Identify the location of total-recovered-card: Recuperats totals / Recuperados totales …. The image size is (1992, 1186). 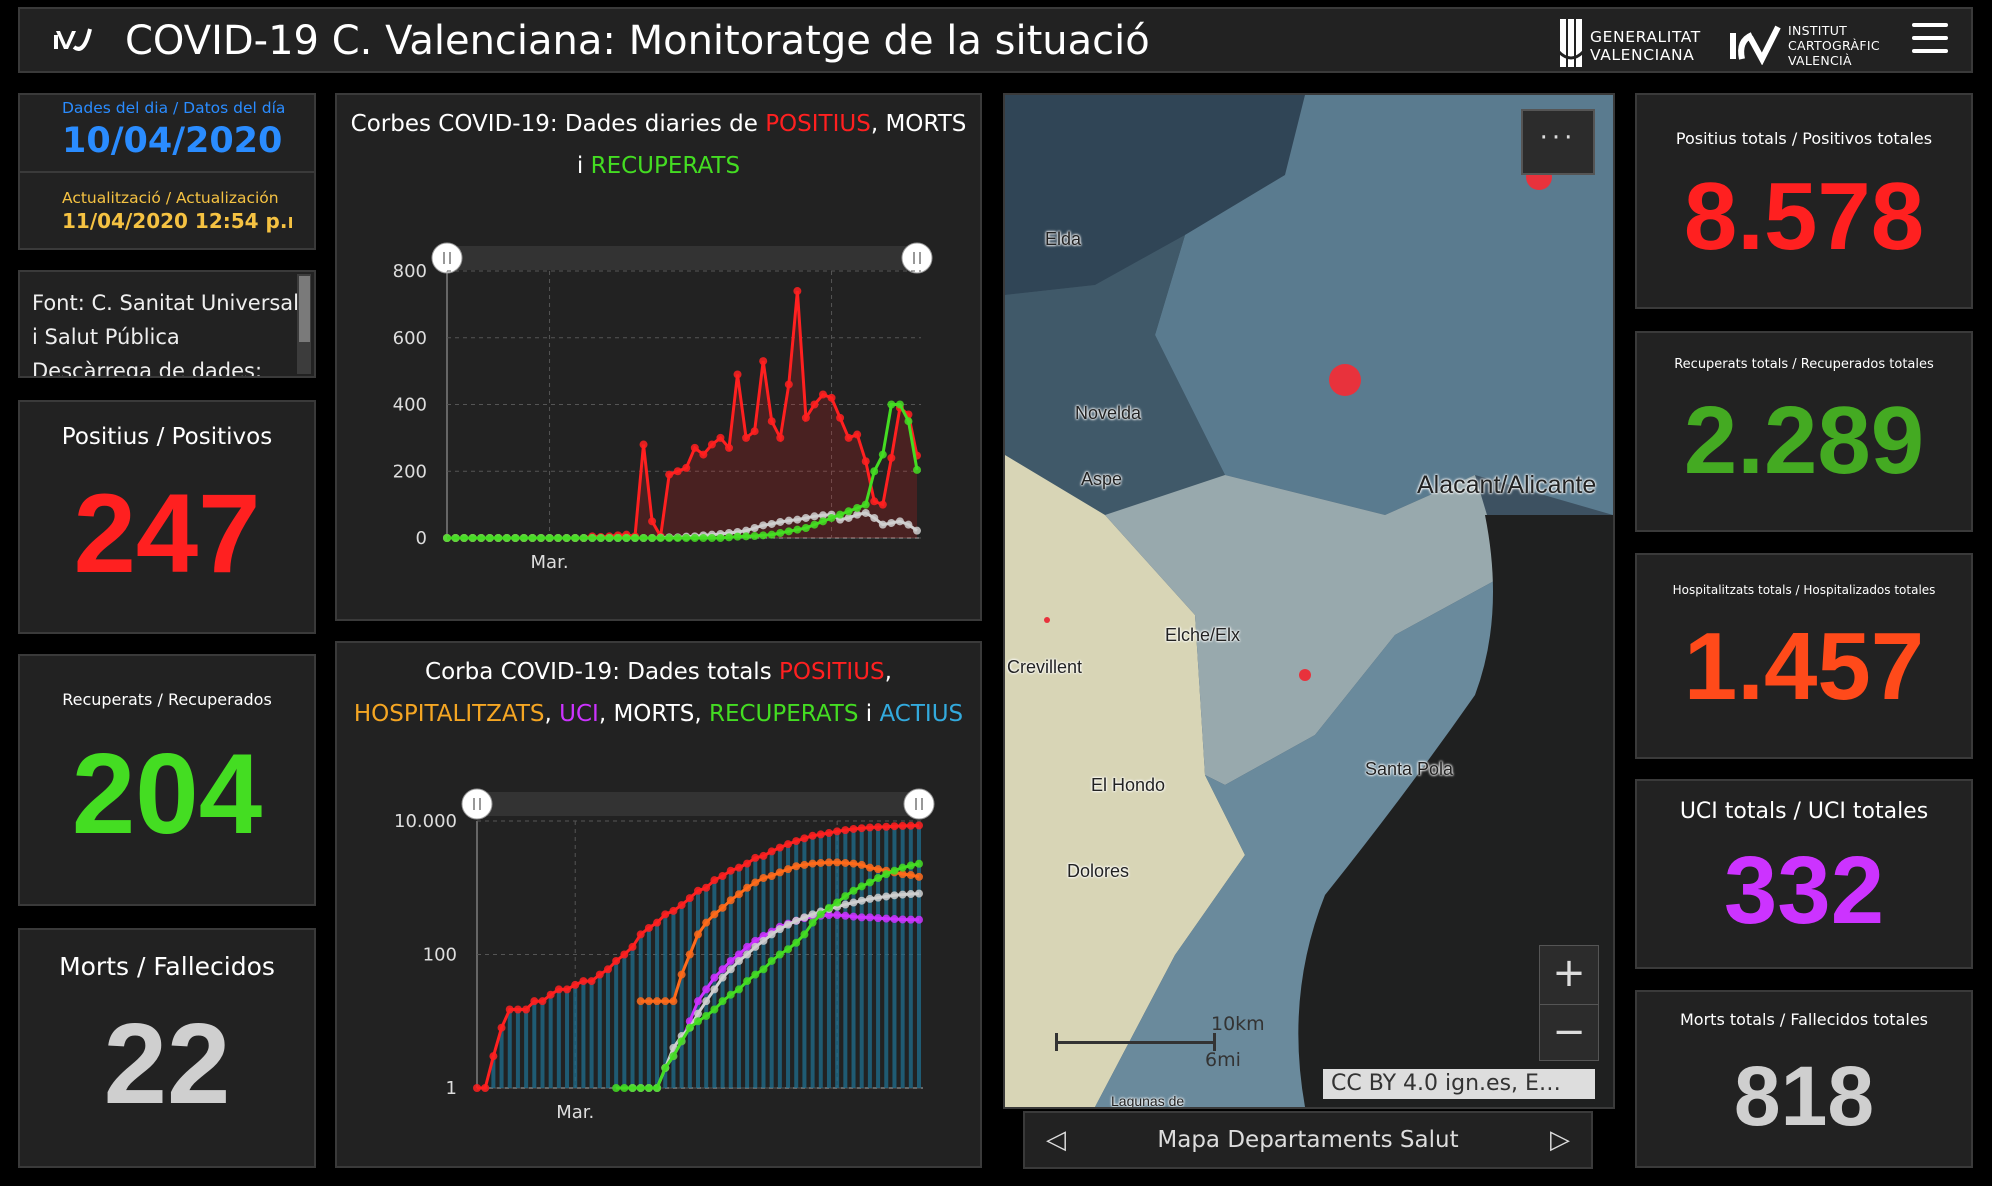
(1804, 431).